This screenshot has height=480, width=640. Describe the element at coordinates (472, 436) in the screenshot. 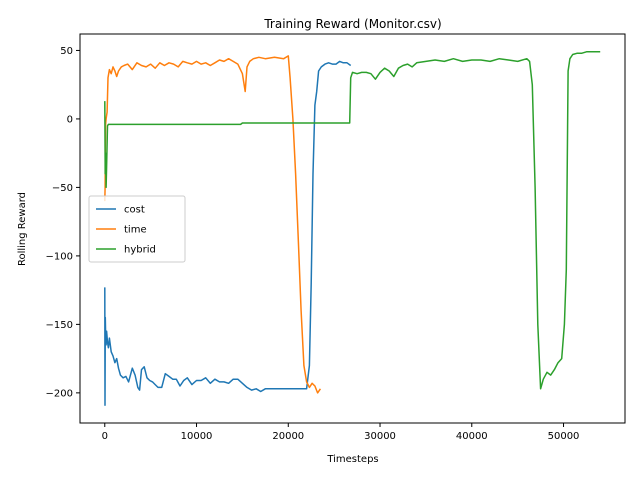

I see `x-tick-label: 40000` at that location.